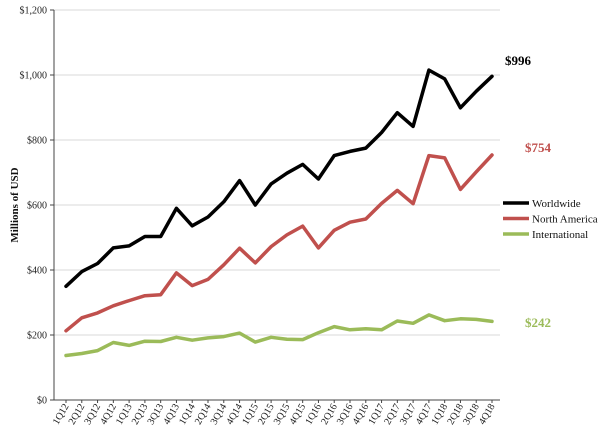 Image resolution: width=600 pixels, height=435 pixels. What do you see at coordinates (279, 335) in the screenshot?
I see `series-line-international` at bounding box center [279, 335].